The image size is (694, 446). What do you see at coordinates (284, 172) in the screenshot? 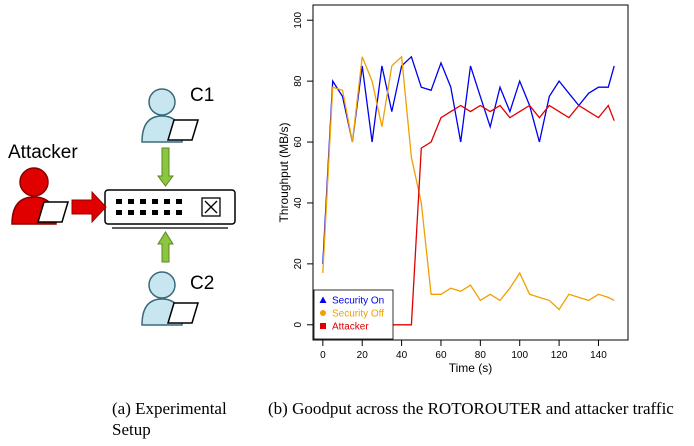
I see `y-axis-label: Throughput (MB/s)` at bounding box center [284, 172].